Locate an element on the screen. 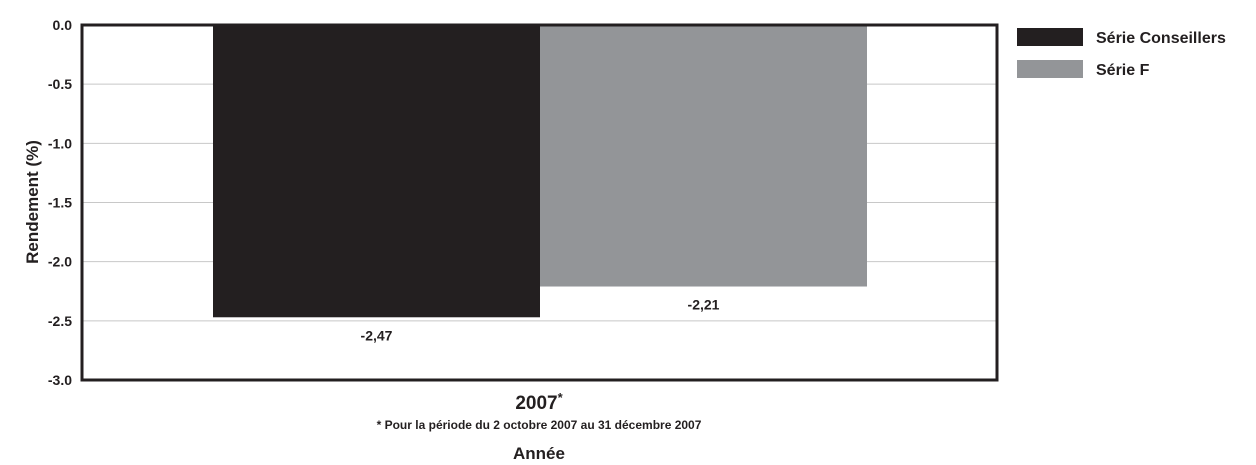  bar-value-label: -2,21 is located at coordinates (704, 305).